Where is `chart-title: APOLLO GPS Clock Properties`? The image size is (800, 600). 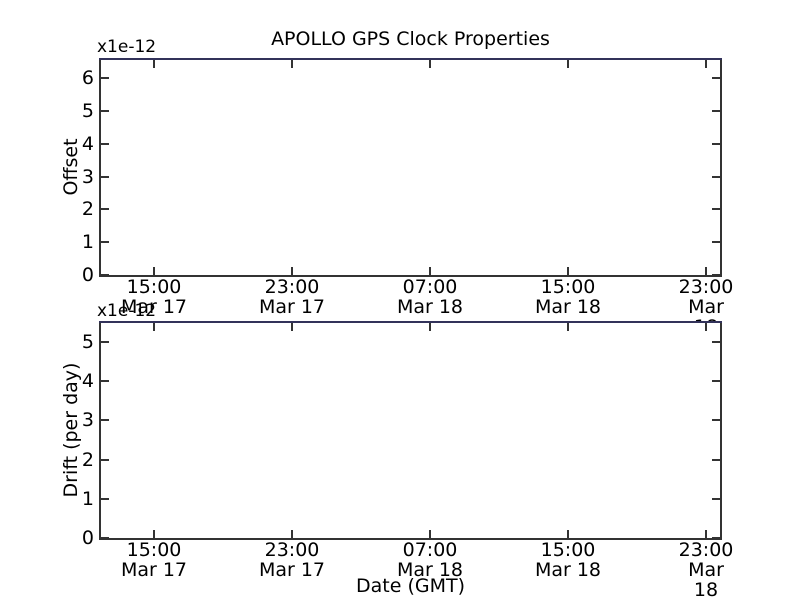 chart-title: APOLLO GPS Clock Properties is located at coordinates (410, 39).